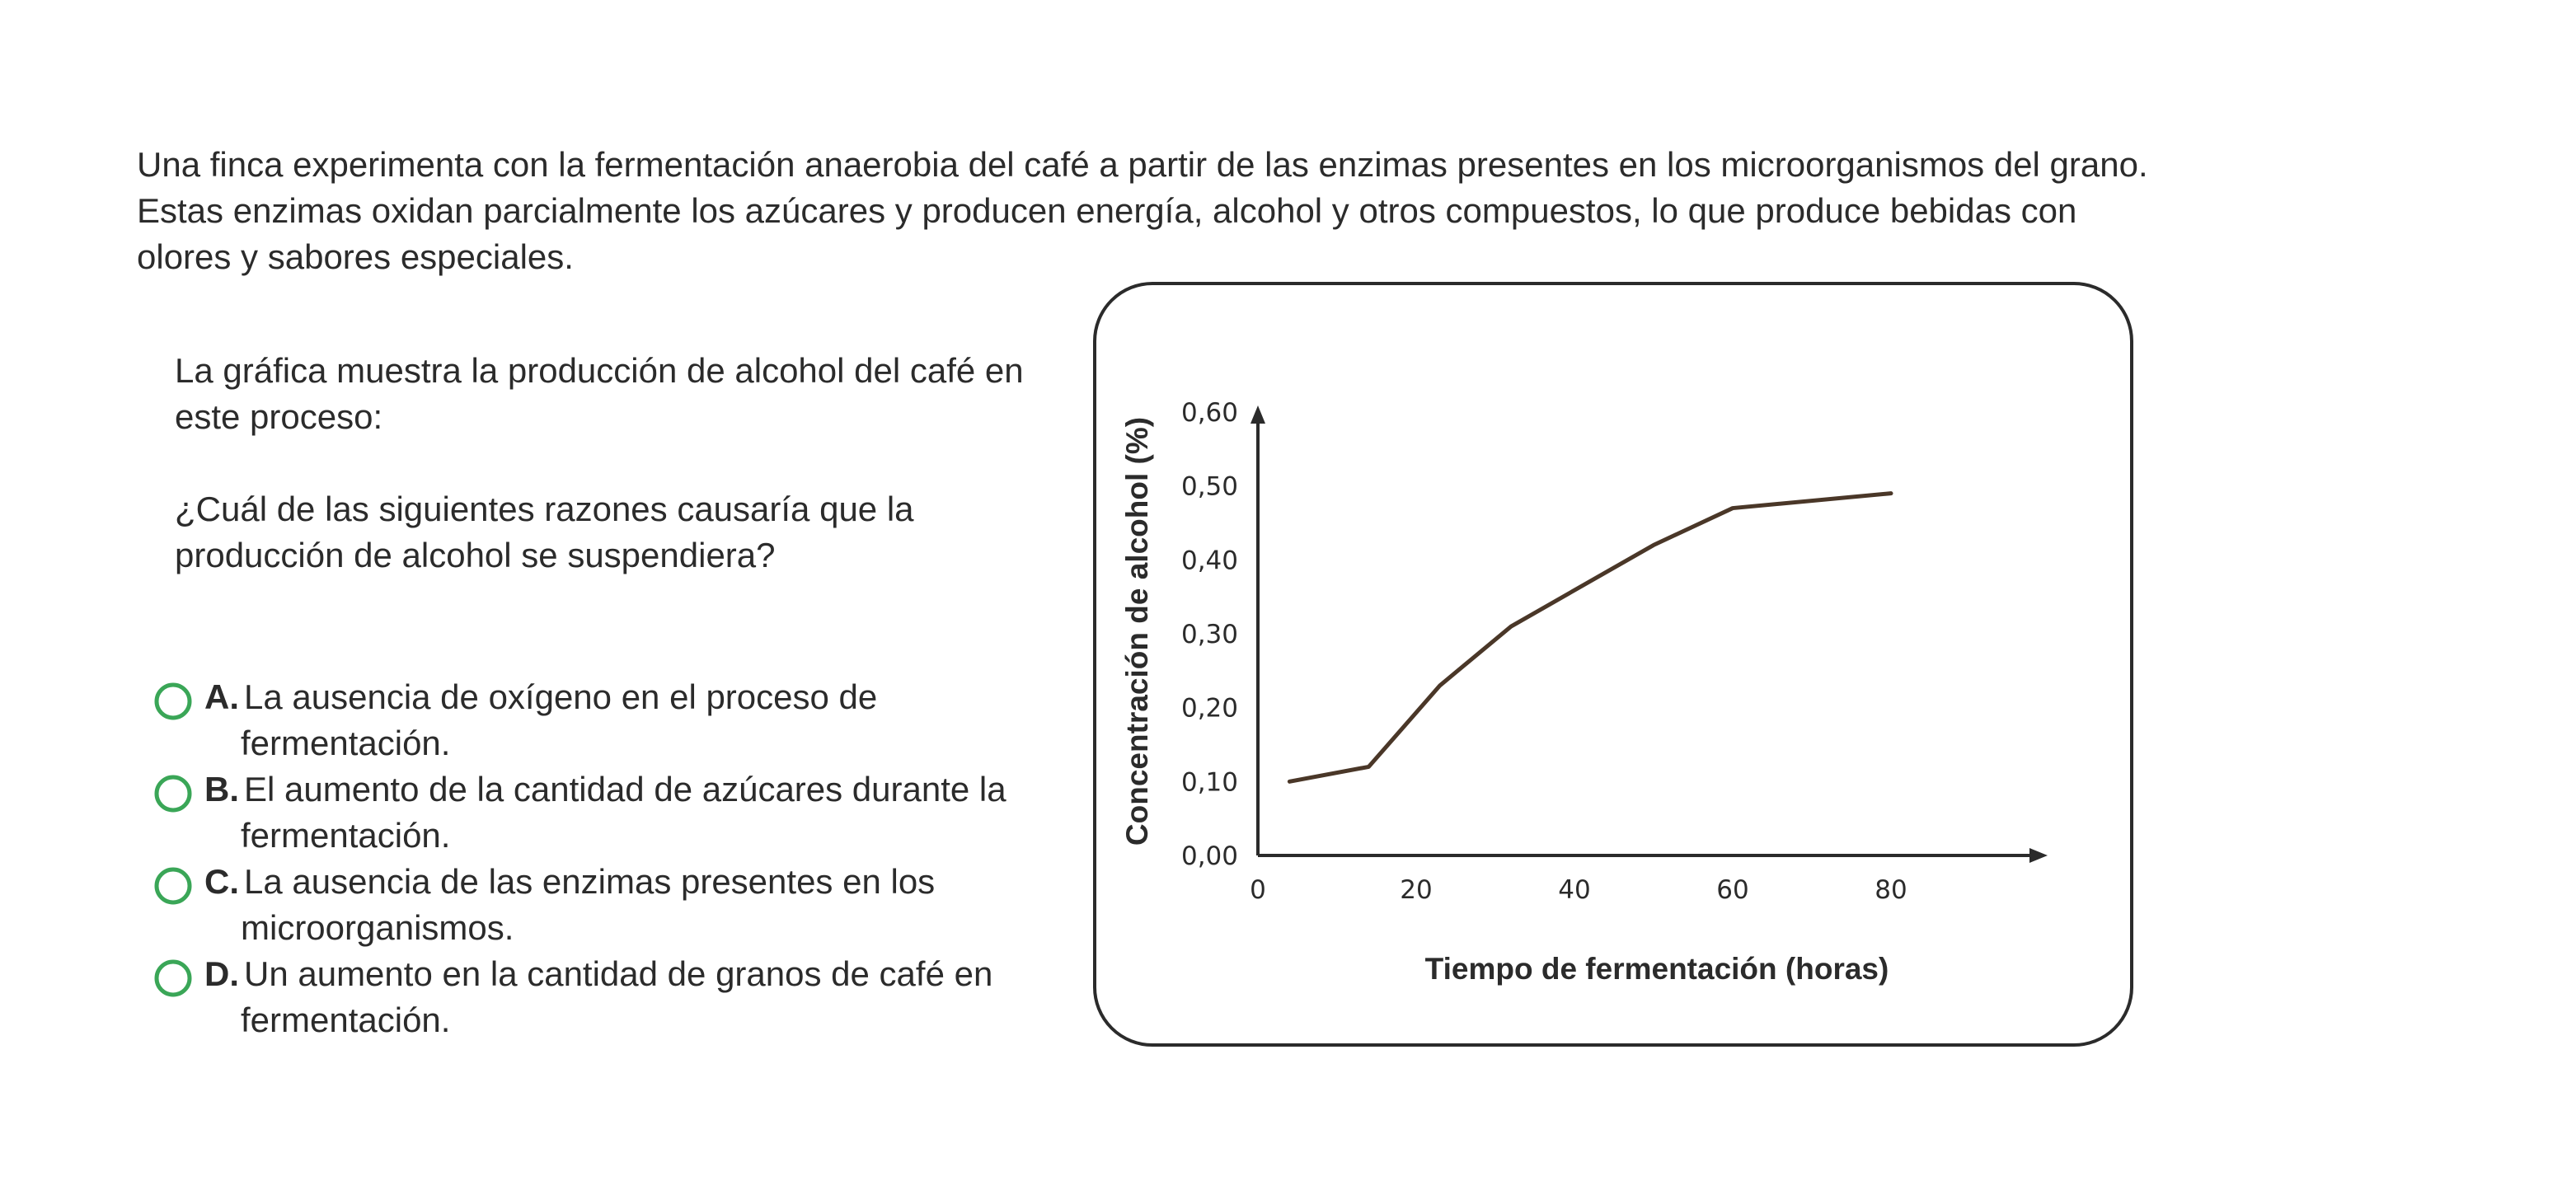  I want to click on y-axis-arrow-icon, so click(1257, 414).